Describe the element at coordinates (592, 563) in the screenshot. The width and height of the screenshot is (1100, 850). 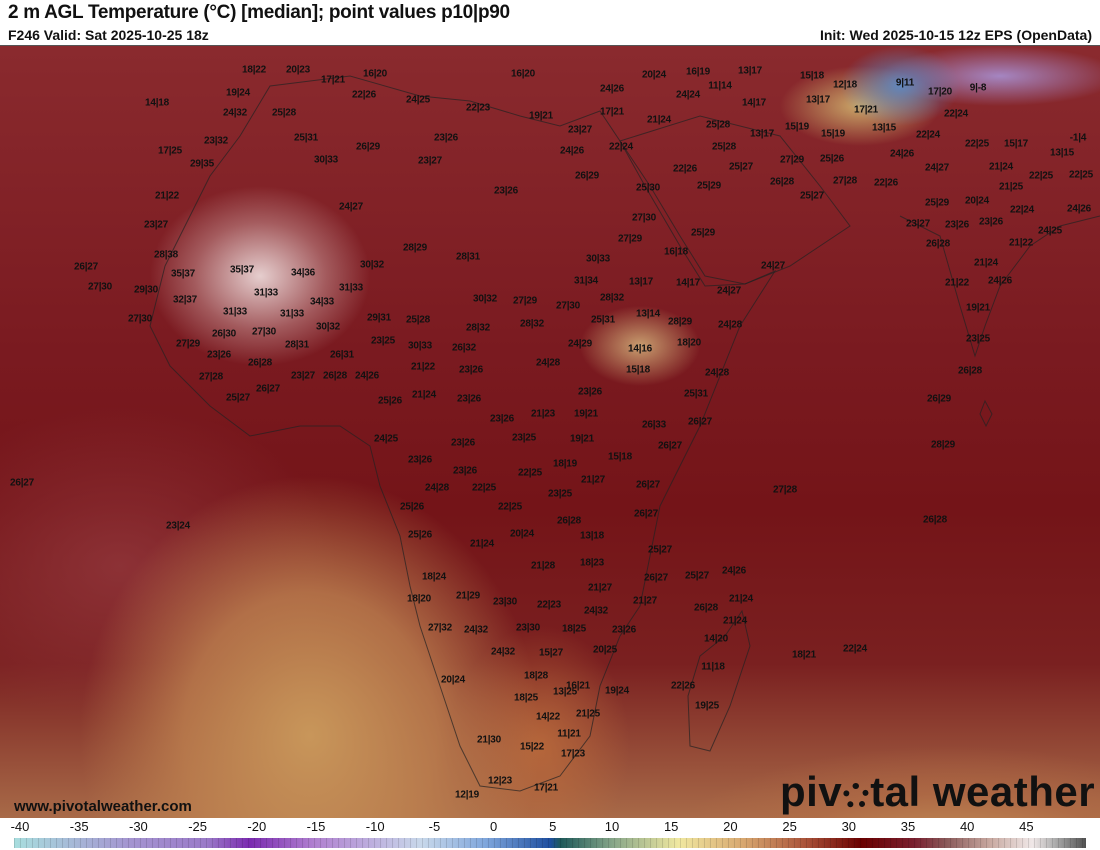
I see `point-value-label: 18|23` at that location.